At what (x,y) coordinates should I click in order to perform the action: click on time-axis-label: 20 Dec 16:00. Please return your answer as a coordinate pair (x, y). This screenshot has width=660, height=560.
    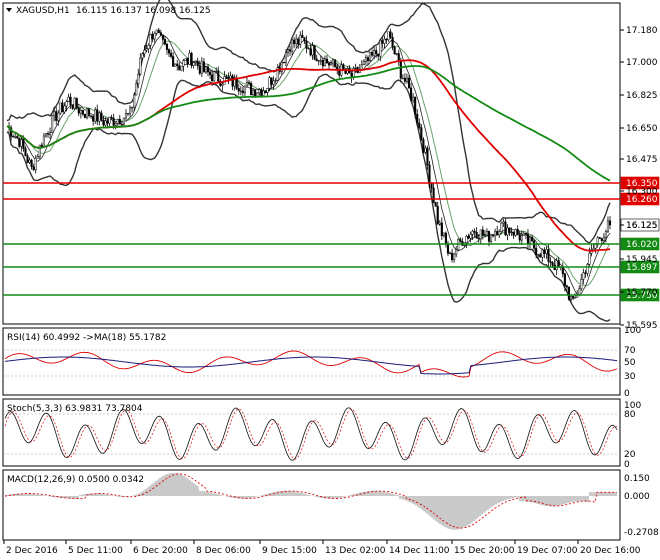
    Looking at the image, I should click on (610, 551).